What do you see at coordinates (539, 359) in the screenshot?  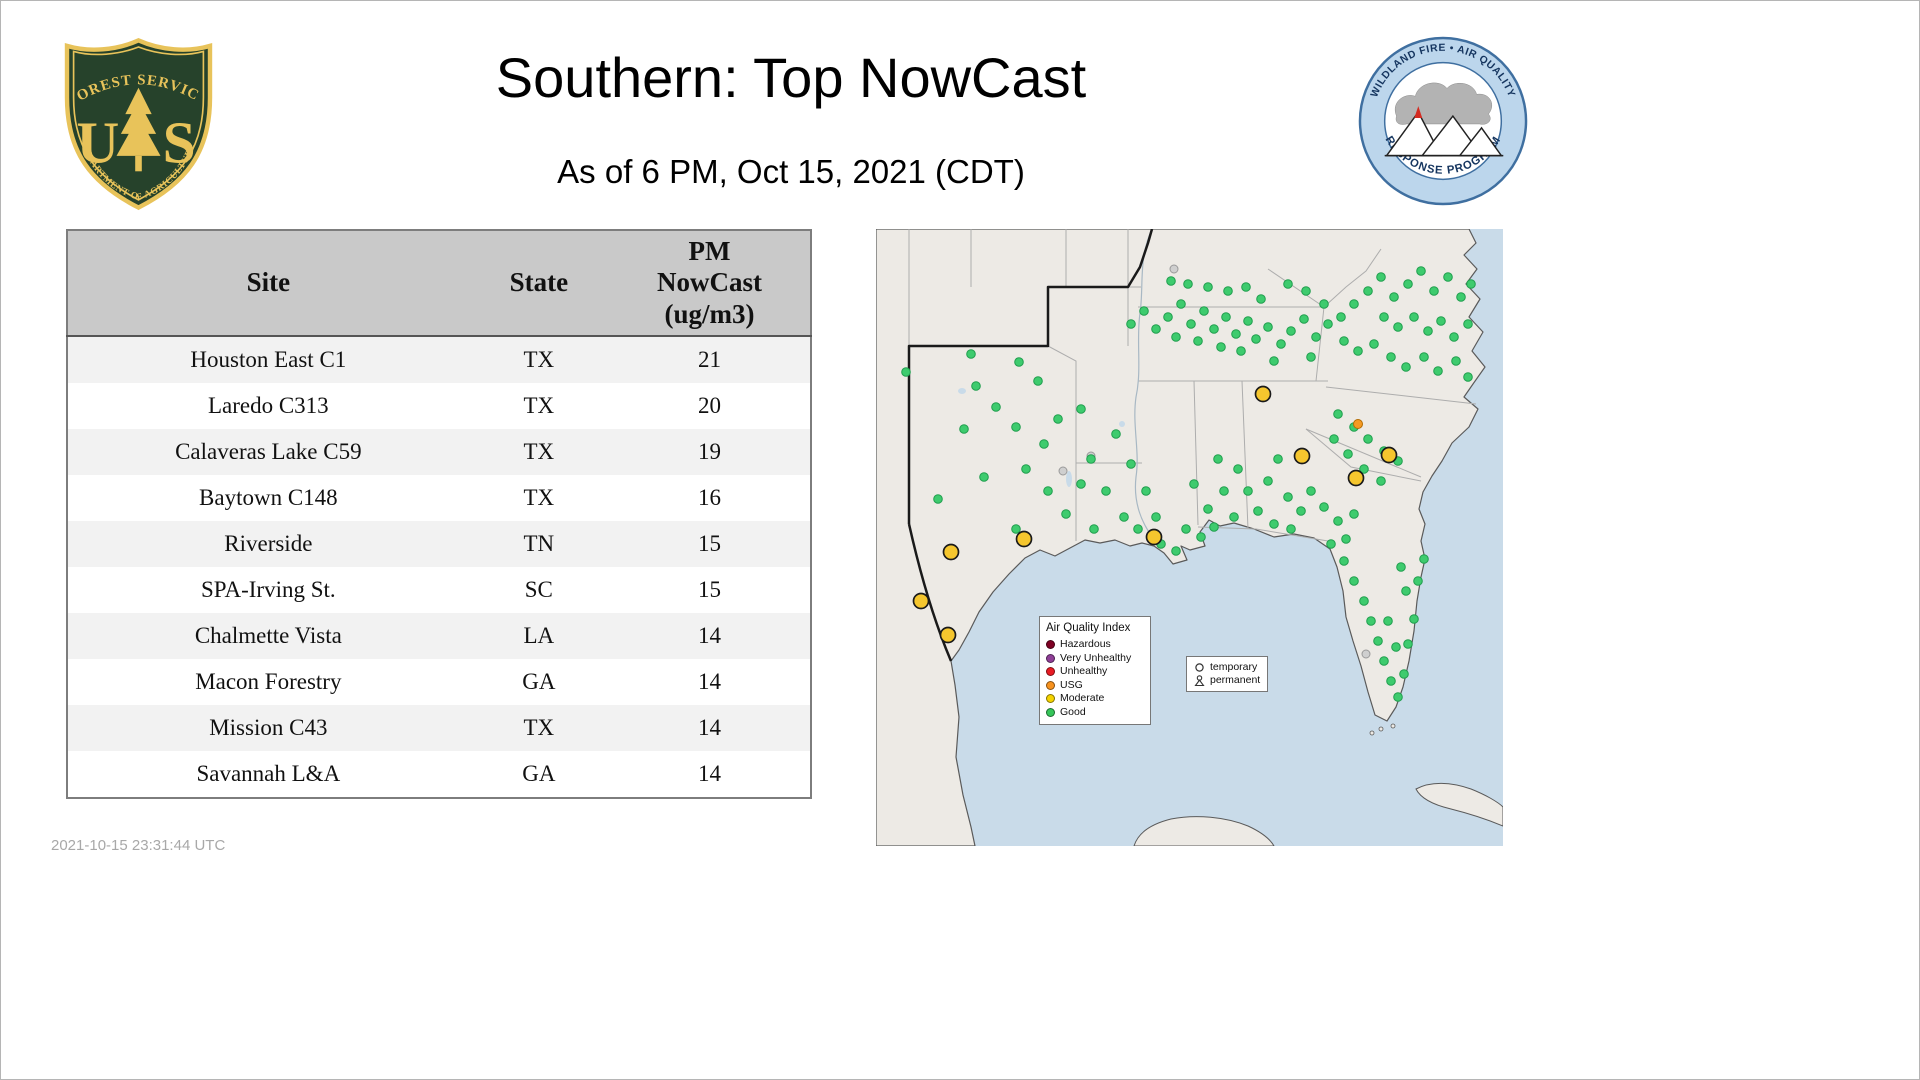 I see `state-cell: TX` at bounding box center [539, 359].